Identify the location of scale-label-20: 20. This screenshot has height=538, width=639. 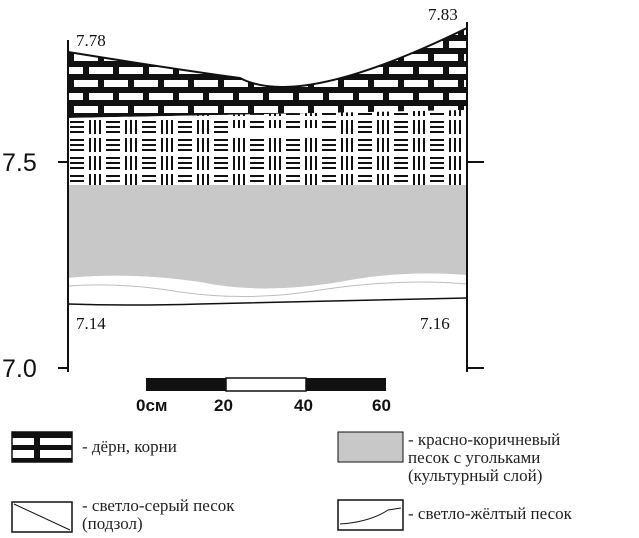
(223, 405).